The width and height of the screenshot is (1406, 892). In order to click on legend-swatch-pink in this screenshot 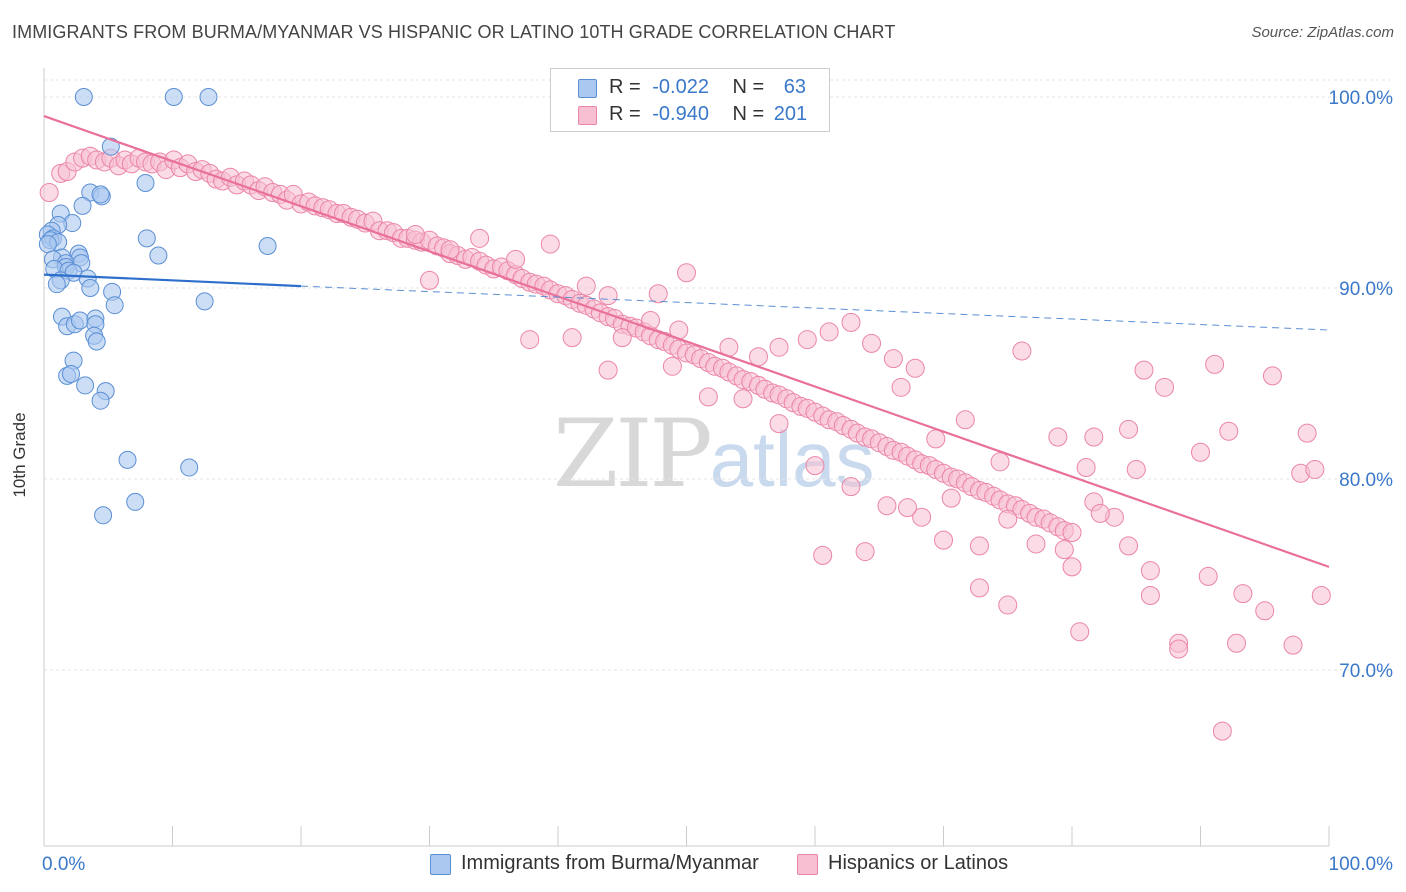, I will do `click(587, 115)`.